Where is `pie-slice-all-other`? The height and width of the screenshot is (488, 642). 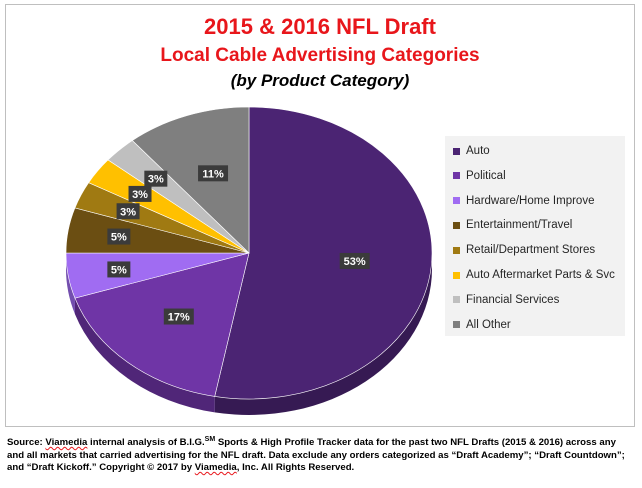
pie-slice-all-other is located at coordinates (190, 180).